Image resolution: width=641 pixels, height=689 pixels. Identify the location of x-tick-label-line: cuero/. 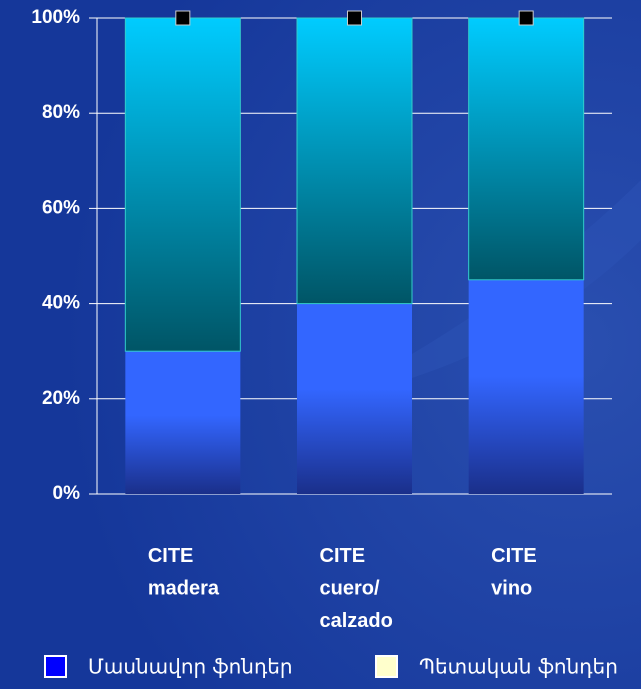
(350, 589).